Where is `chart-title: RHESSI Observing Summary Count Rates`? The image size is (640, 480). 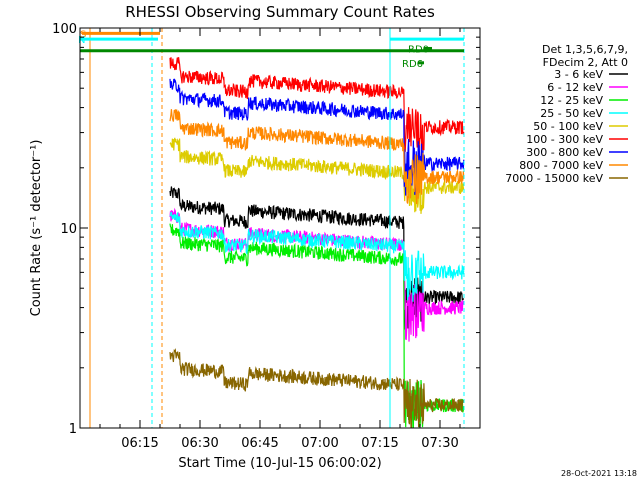 chart-title: RHESSI Observing Summary Count Rates is located at coordinates (280, 12).